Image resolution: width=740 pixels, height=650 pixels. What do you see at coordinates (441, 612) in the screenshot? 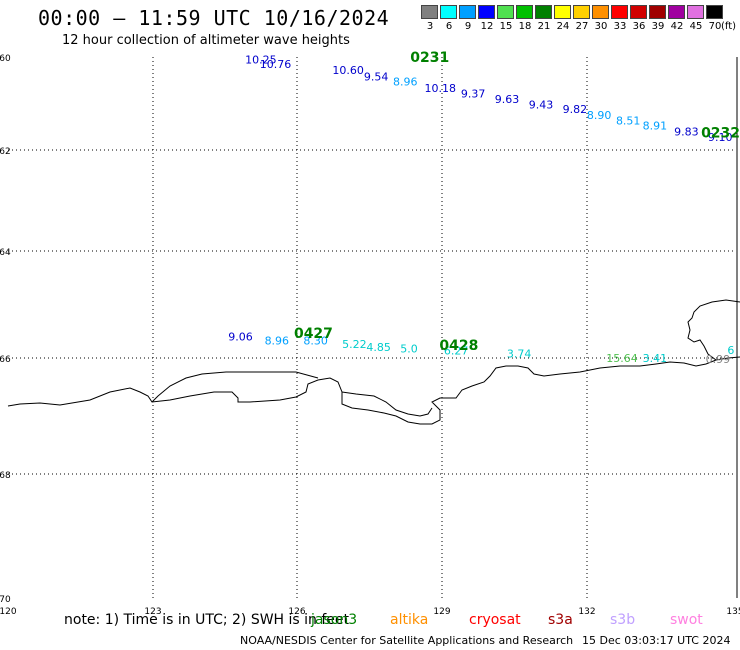
I see `lon-tick-label: 129` at bounding box center [441, 612].